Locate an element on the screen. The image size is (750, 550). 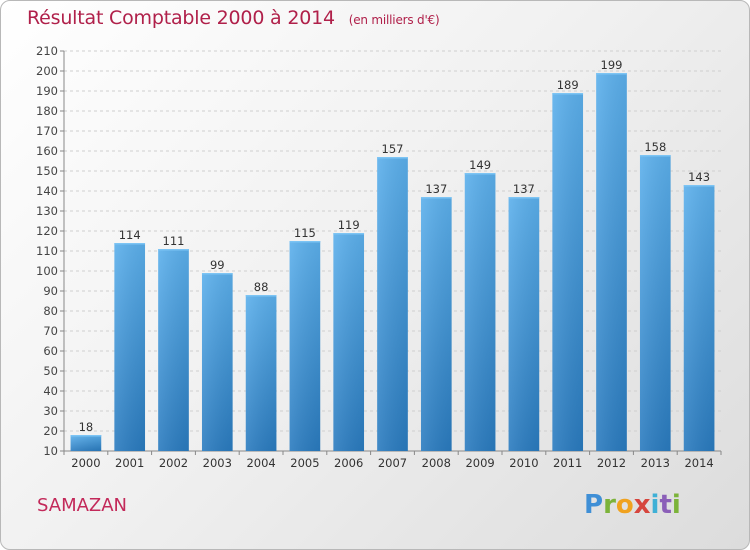
y-tick-label: 180 is located at coordinates (47, 111).